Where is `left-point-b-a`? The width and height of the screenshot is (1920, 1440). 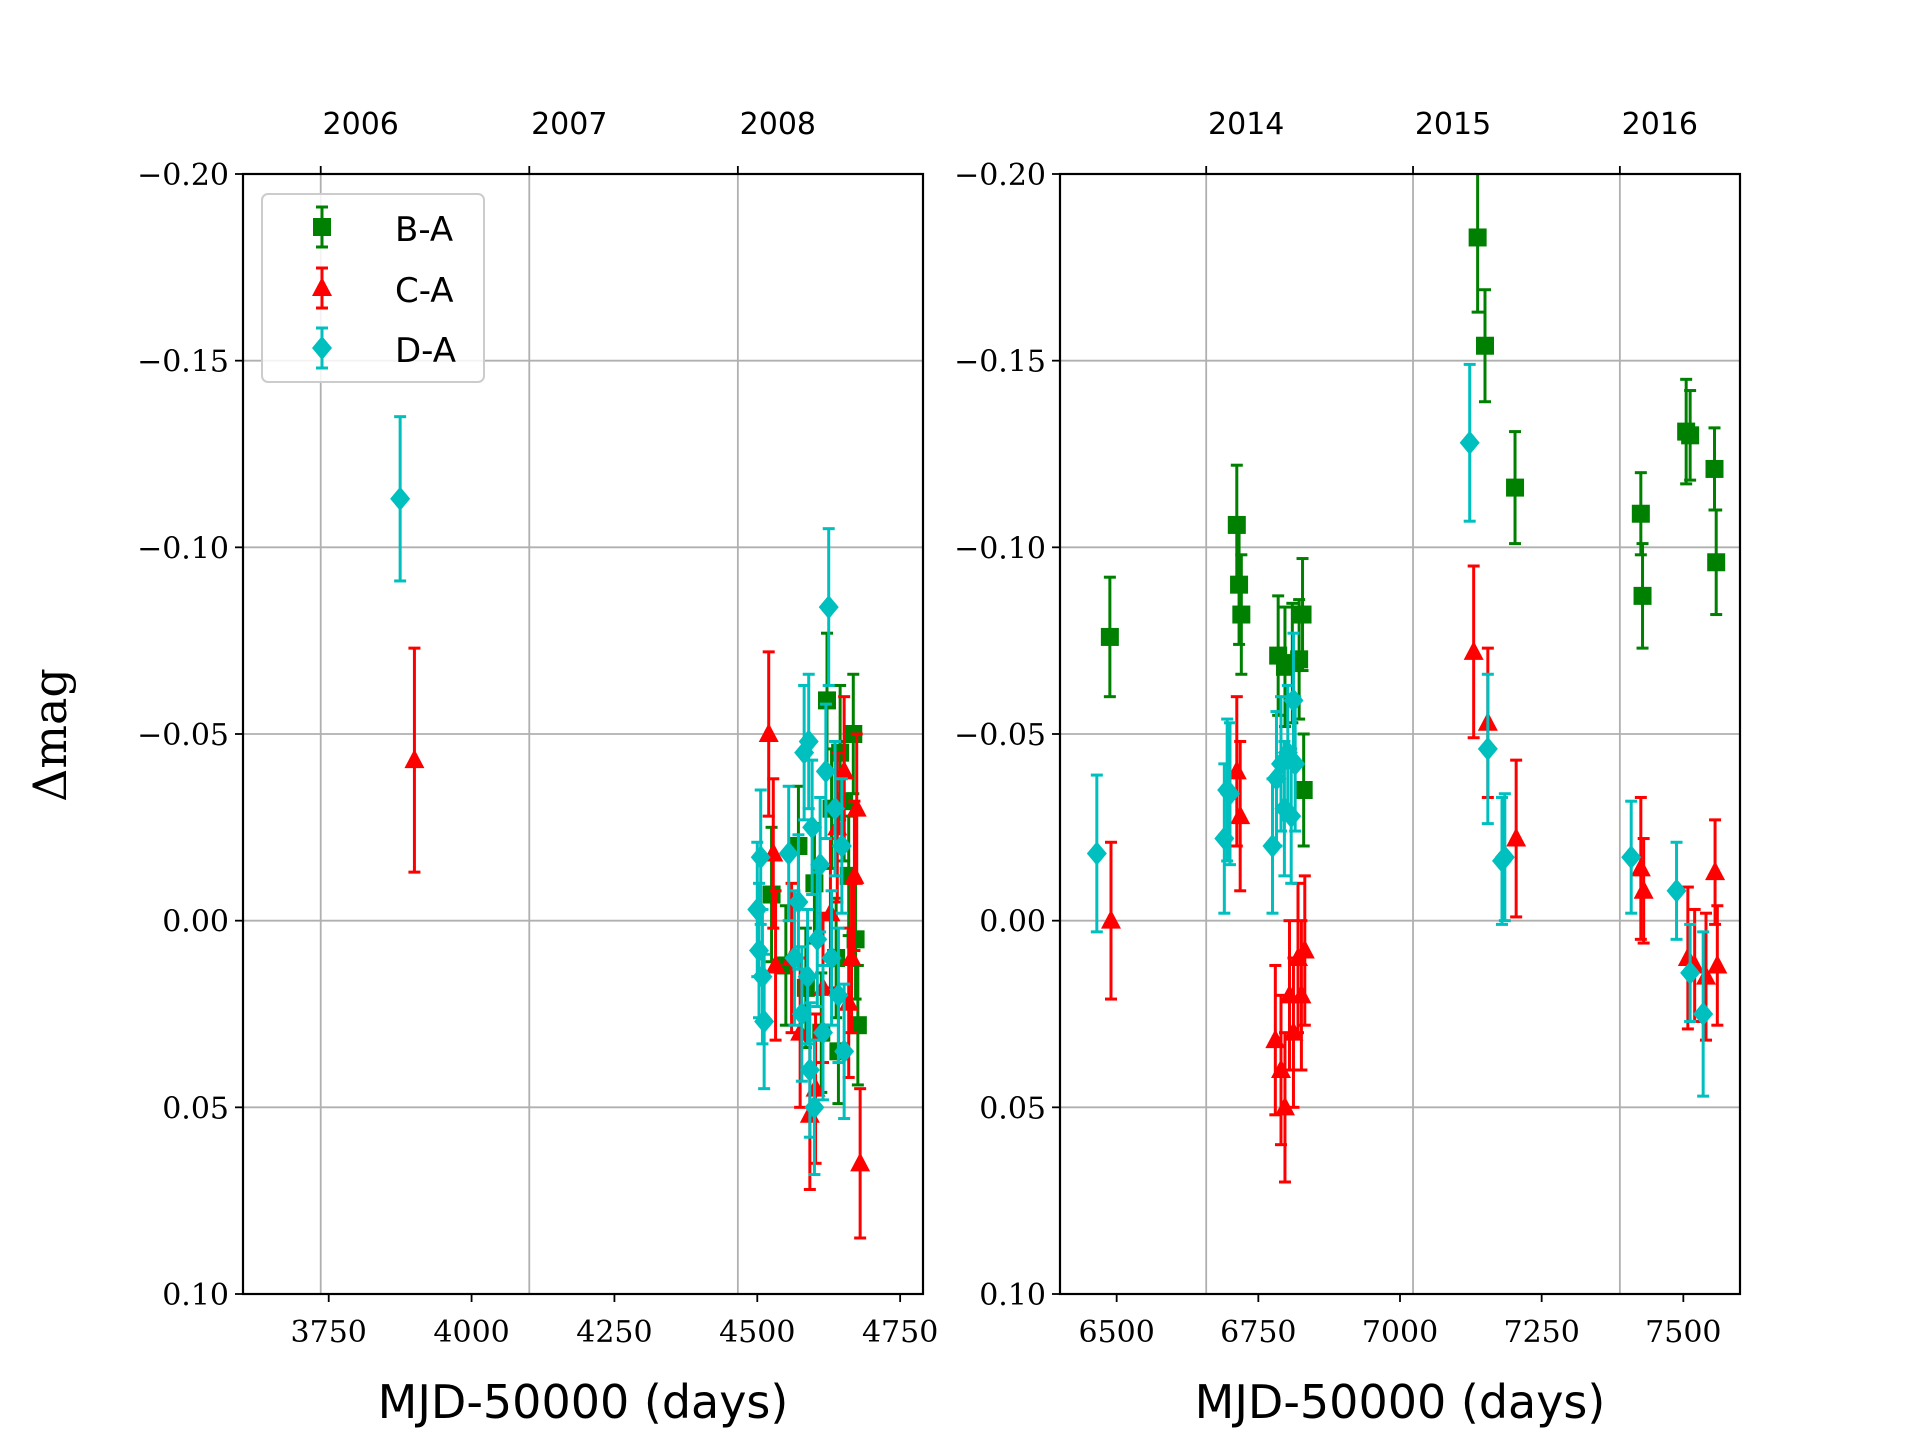
left-point-b-a is located at coordinates (771, 894).